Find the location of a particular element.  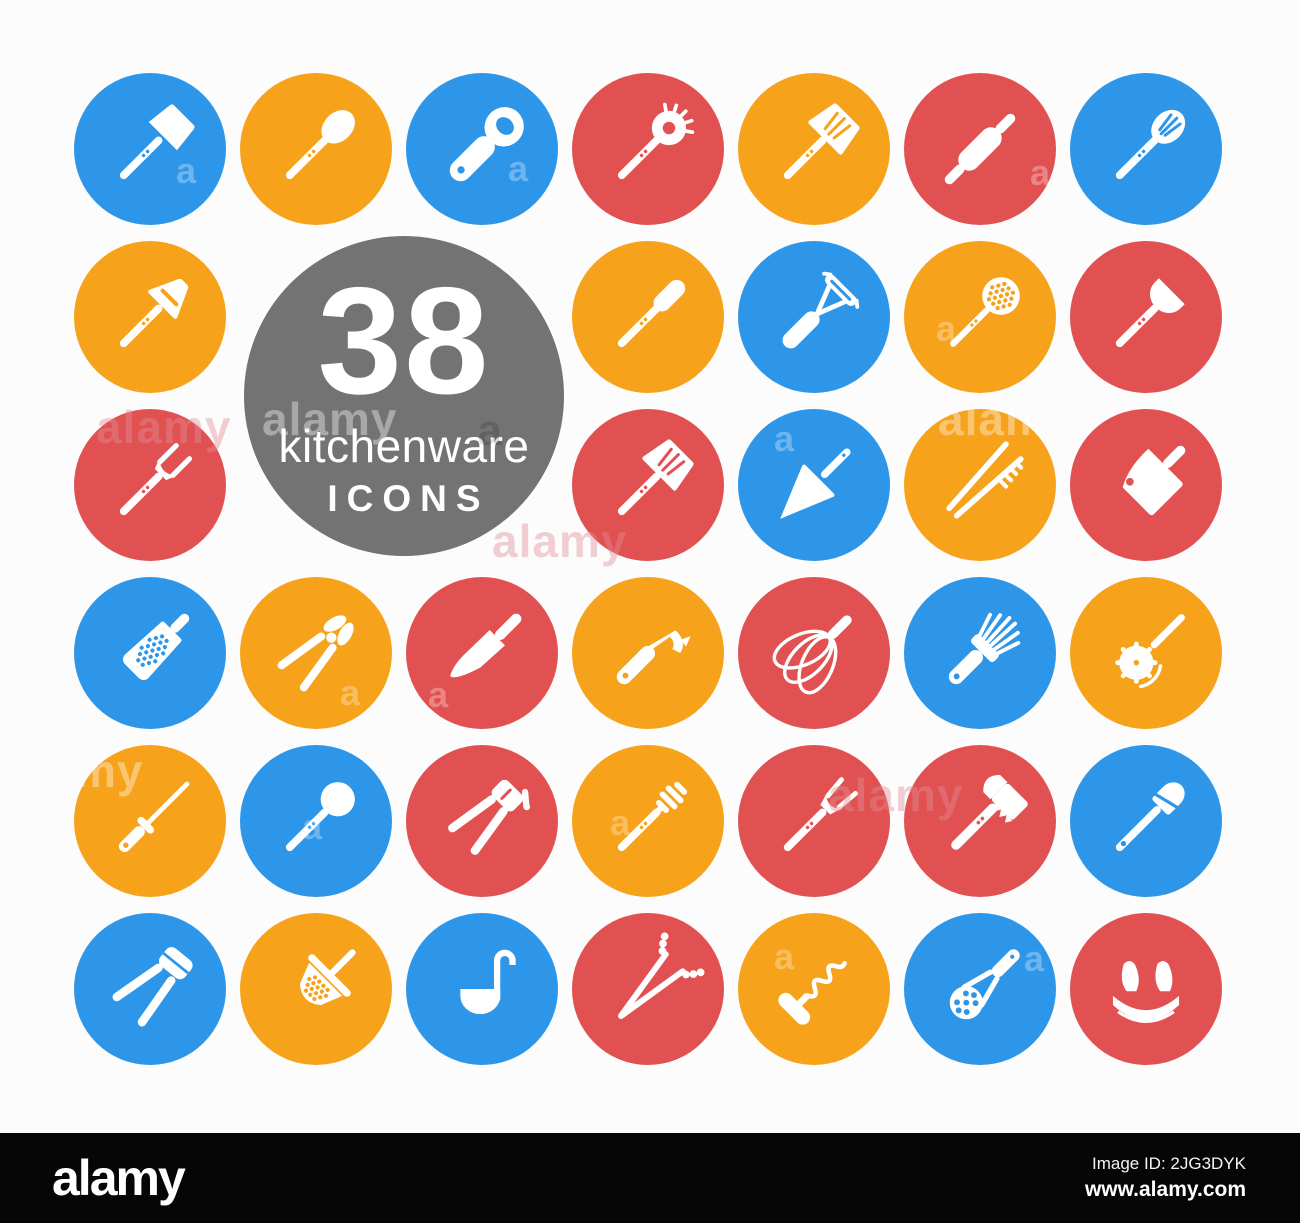

icon-tile-spaghetti-server is located at coordinates (648, 149).